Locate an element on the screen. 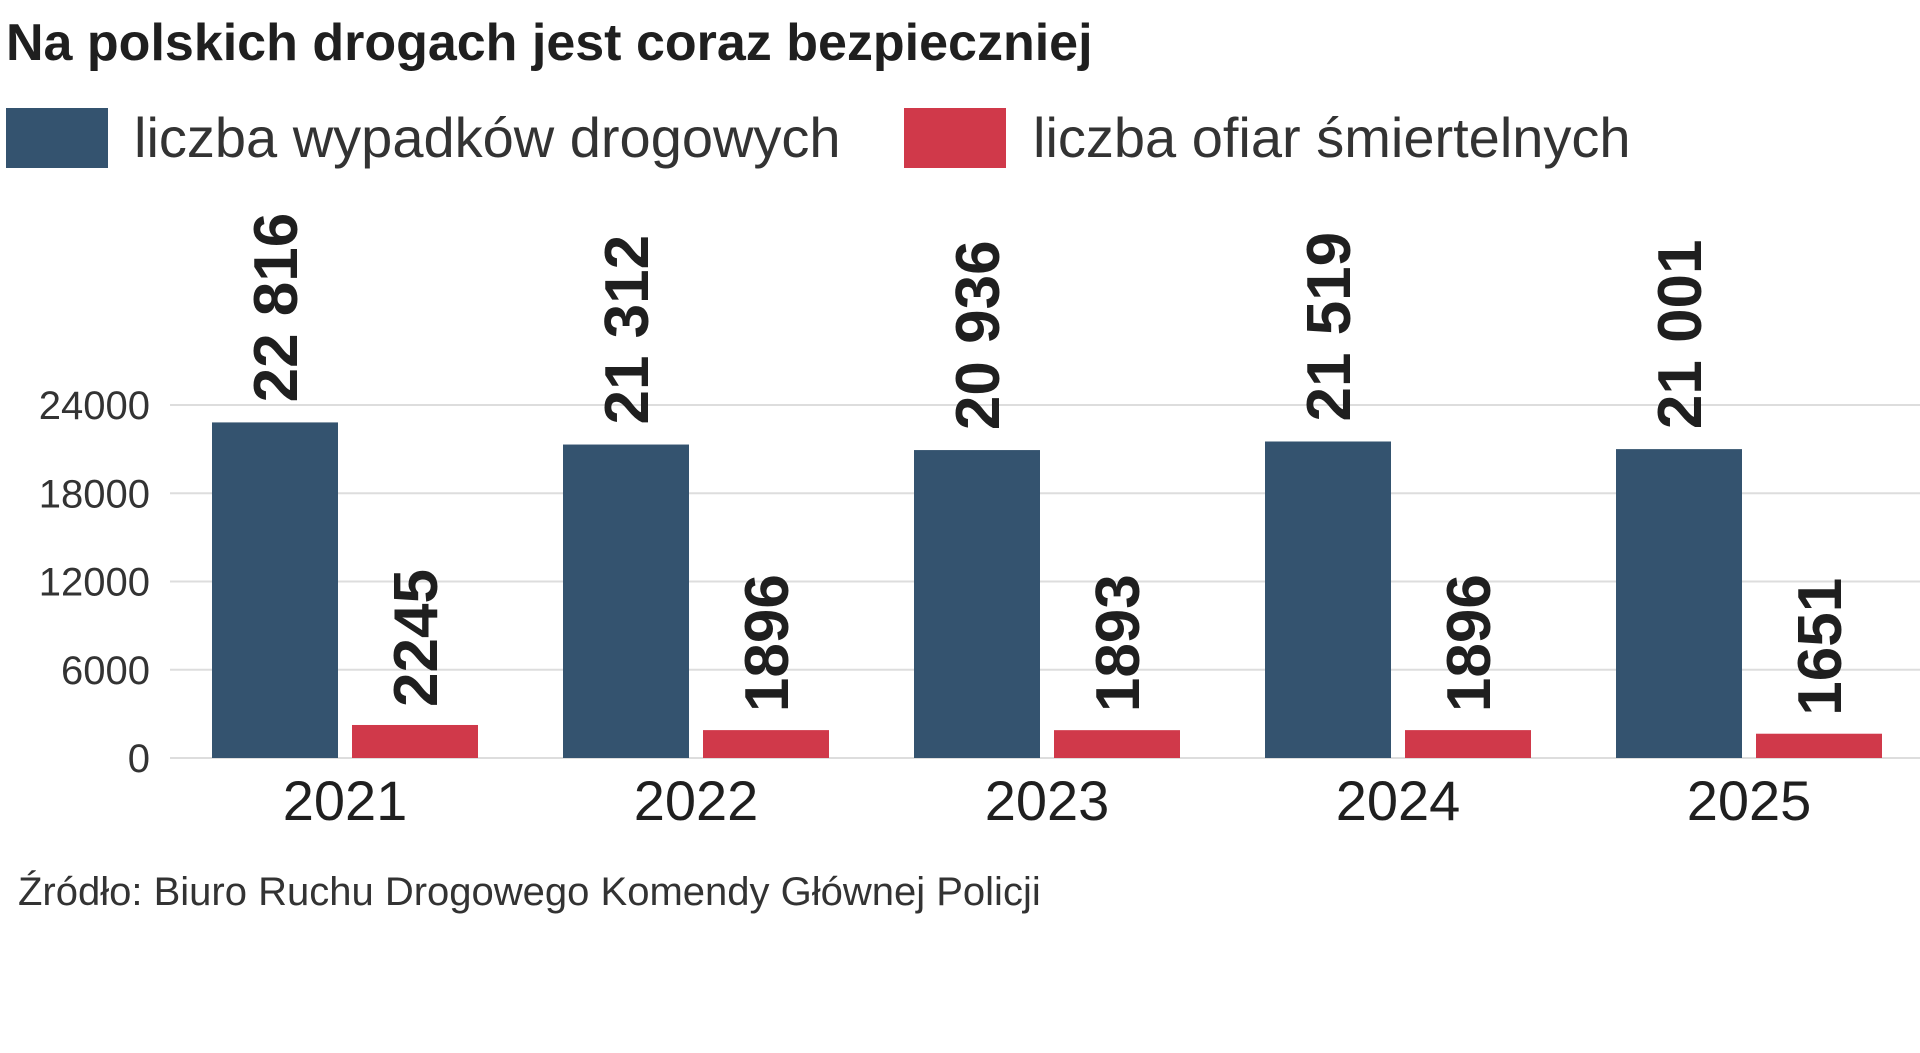  y-tick-label: 6000 is located at coordinates (105, 671).